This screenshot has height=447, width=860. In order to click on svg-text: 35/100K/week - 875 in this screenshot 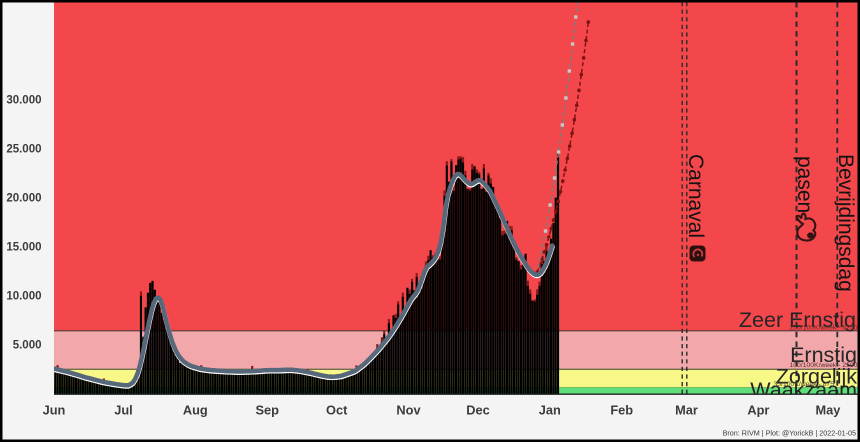, I will do `click(804, 384)`.